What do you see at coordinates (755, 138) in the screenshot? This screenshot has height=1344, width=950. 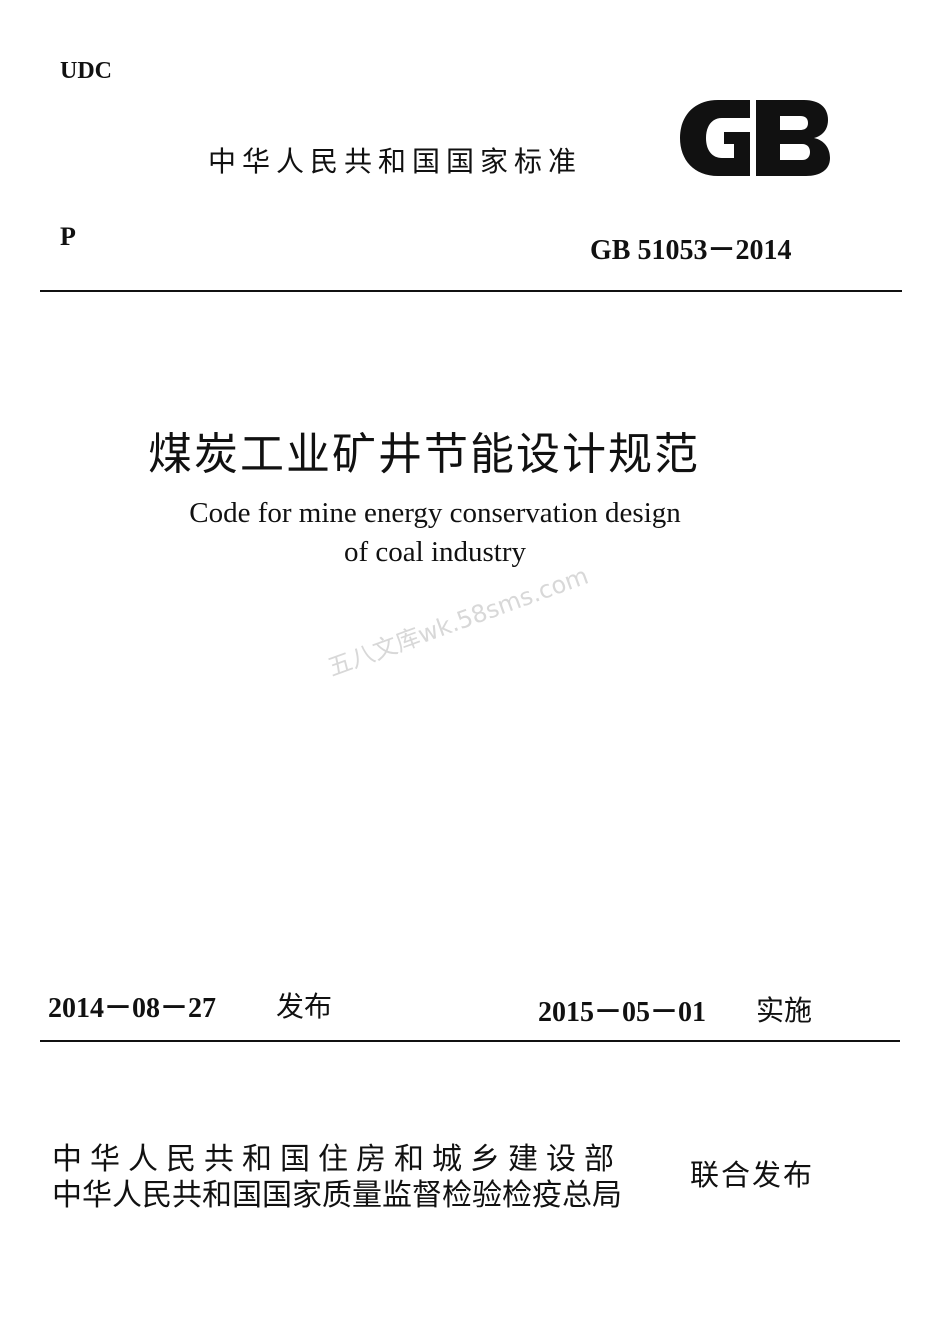 I see `gb-logo` at bounding box center [755, 138].